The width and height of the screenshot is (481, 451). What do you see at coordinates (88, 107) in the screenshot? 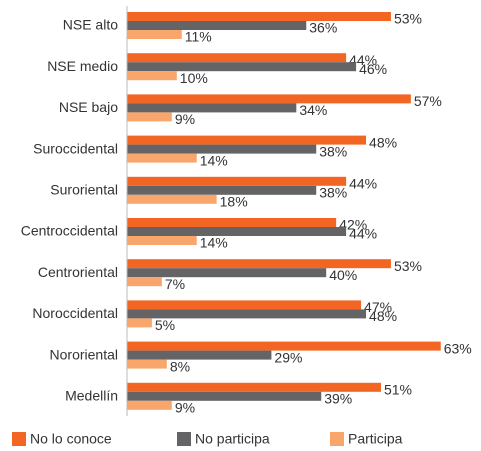
I see `category-label: NSE bajo` at bounding box center [88, 107].